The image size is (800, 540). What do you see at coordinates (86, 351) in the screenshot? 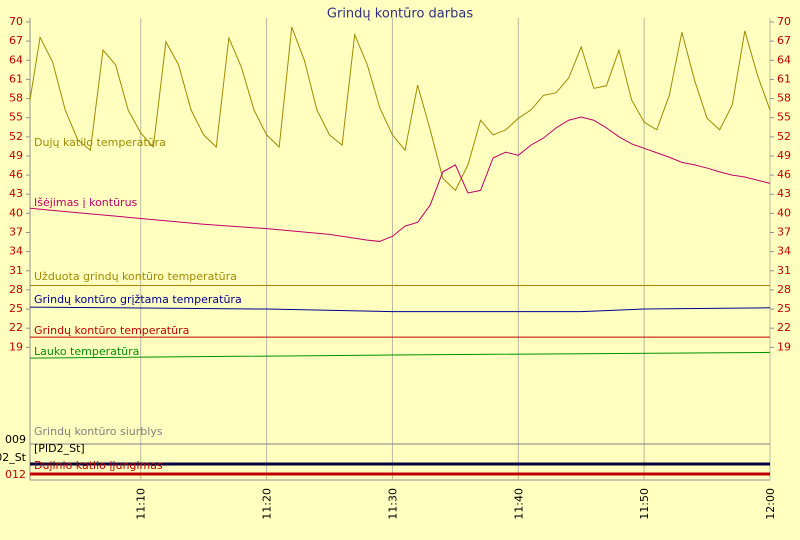
I see `series-label: Lauko temperatūra` at bounding box center [86, 351].